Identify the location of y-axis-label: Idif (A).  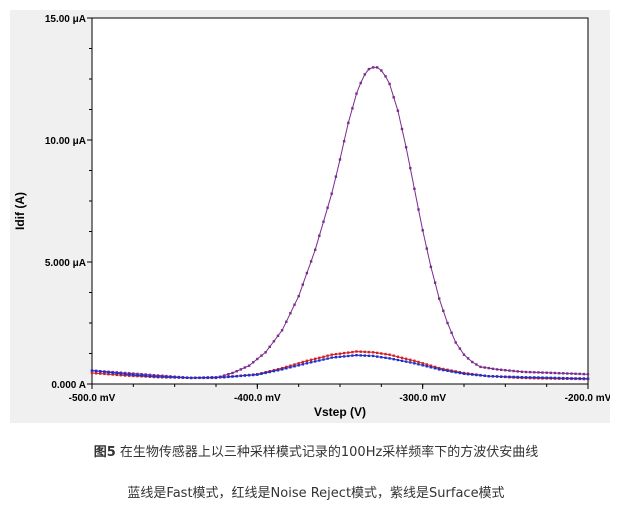
(20, 211).